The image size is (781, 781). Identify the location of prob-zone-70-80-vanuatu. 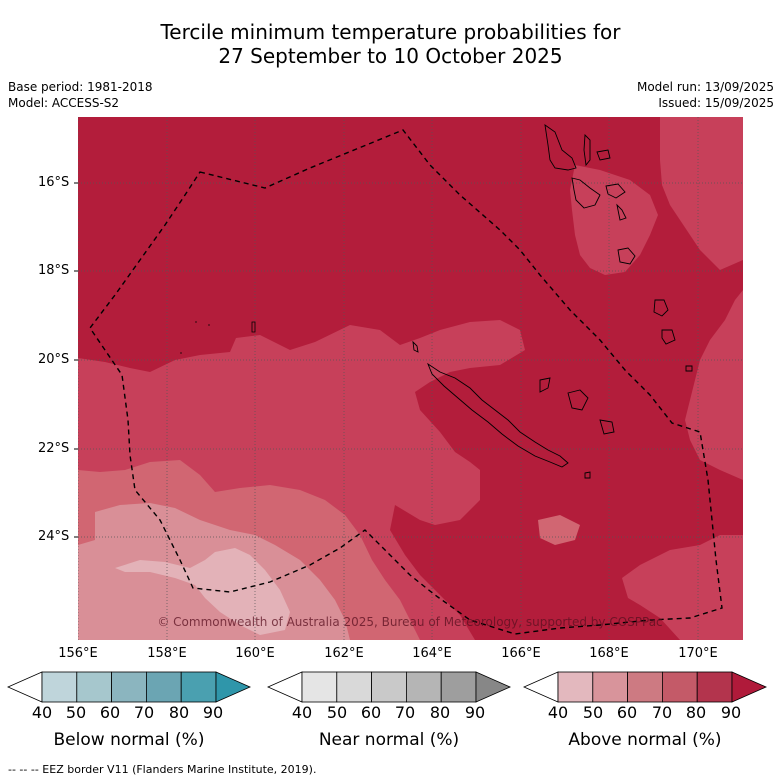
(614, 220).